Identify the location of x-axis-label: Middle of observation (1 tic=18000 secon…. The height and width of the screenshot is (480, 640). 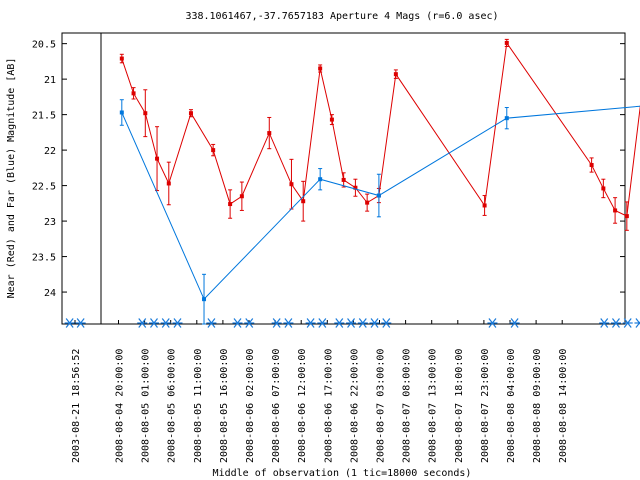
(342, 473).